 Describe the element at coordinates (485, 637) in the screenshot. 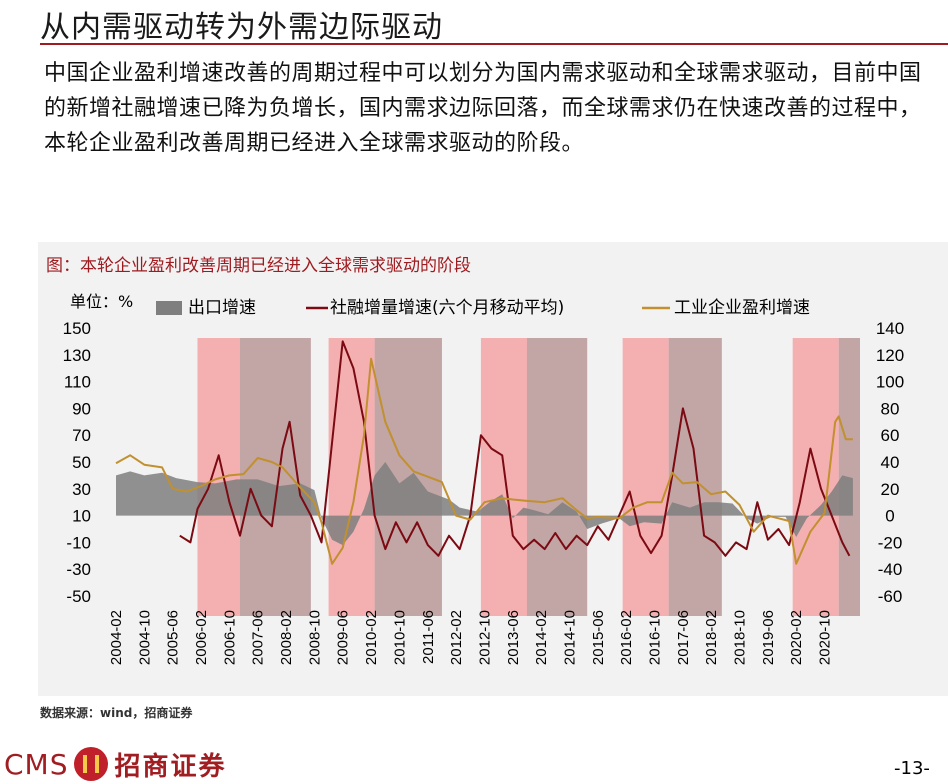

I see `x-axis-tick-label: 2012-10` at that location.